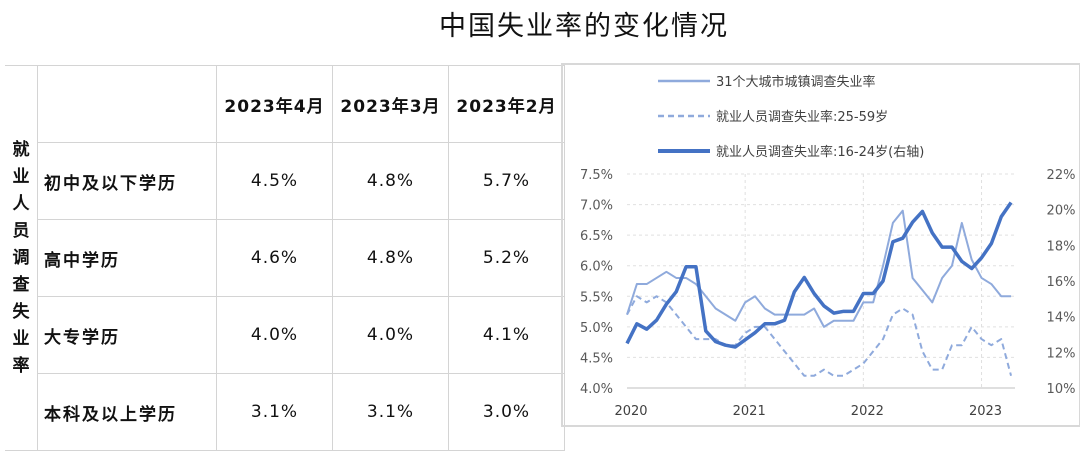  I want to click on x-tick-label: 2021, so click(749, 411).